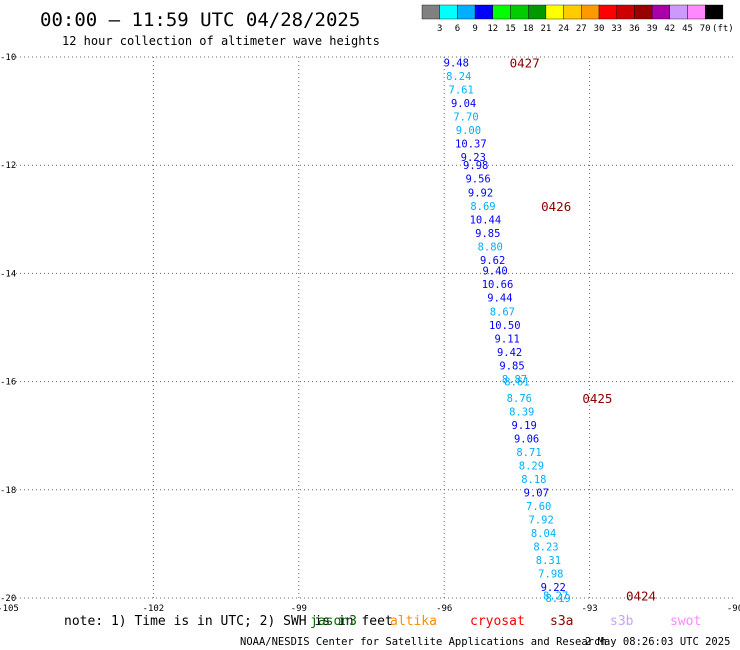 The image size is (740, 650). What do you see at coordinates (465, 118) in the screenshot?
I see `swh-value-label: 7.70` at bounding box center [465, 118].